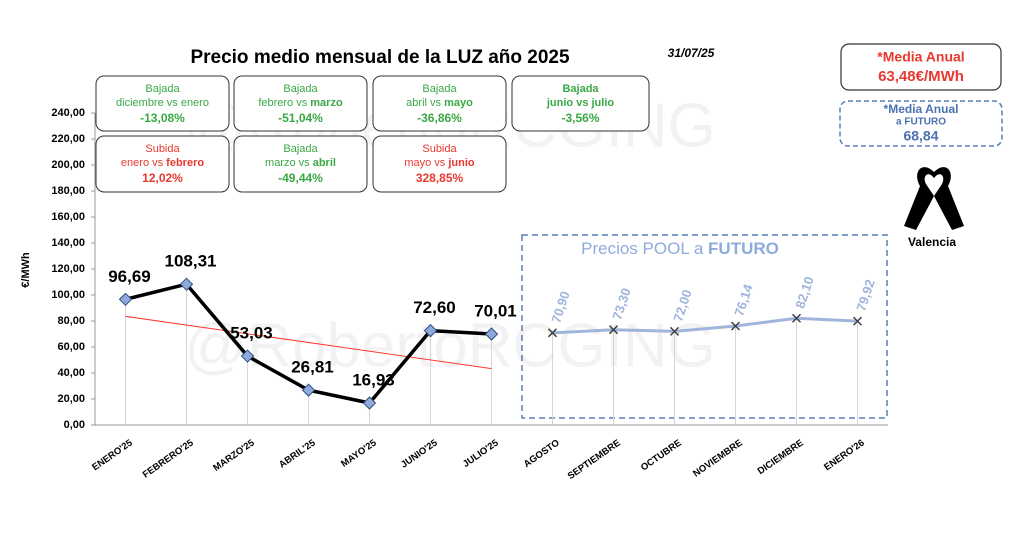  I want to click on annotation-text-part: febrero, so click(185, 163).